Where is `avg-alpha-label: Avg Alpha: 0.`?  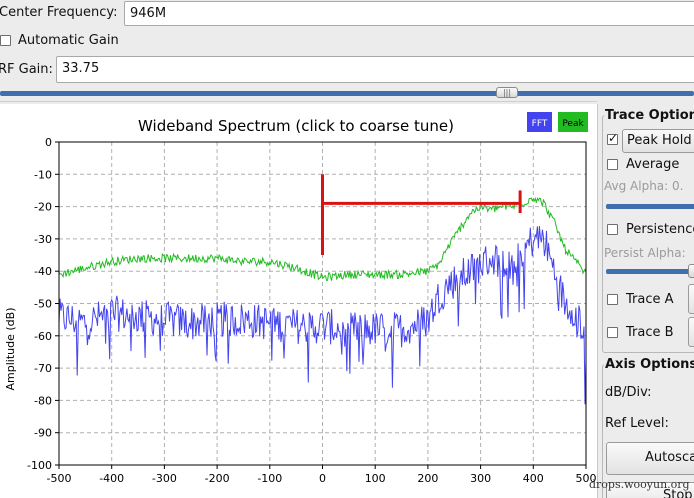
avg-alpha-label: Avg Alpha: 0. is located at coordinates (644, 186).